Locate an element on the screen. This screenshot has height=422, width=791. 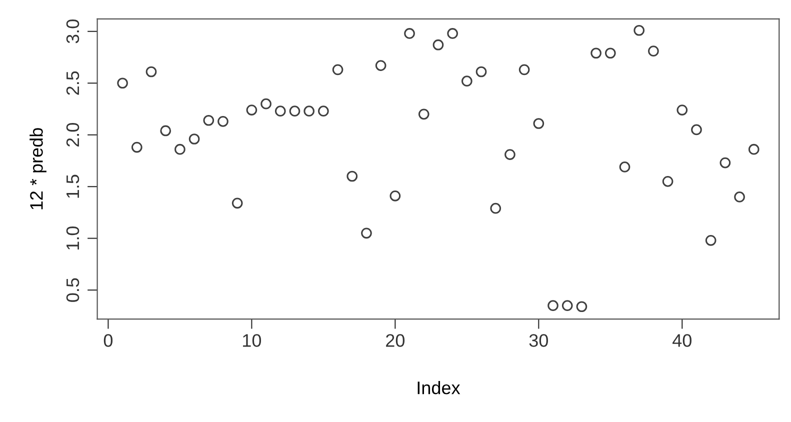
x-axis-title: Index is located at coordinates (439, 387).